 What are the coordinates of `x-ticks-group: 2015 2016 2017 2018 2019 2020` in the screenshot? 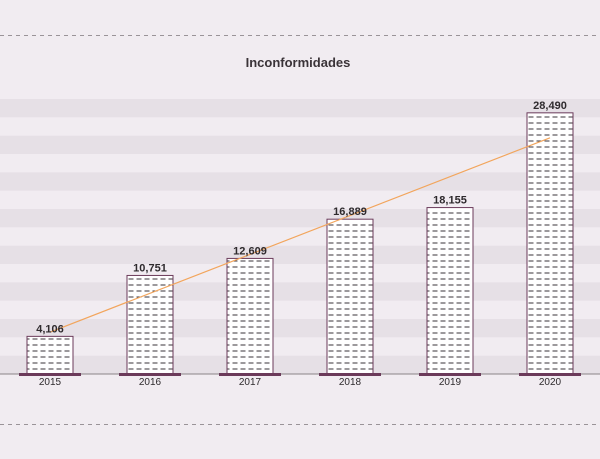 It's located at (300, 382).